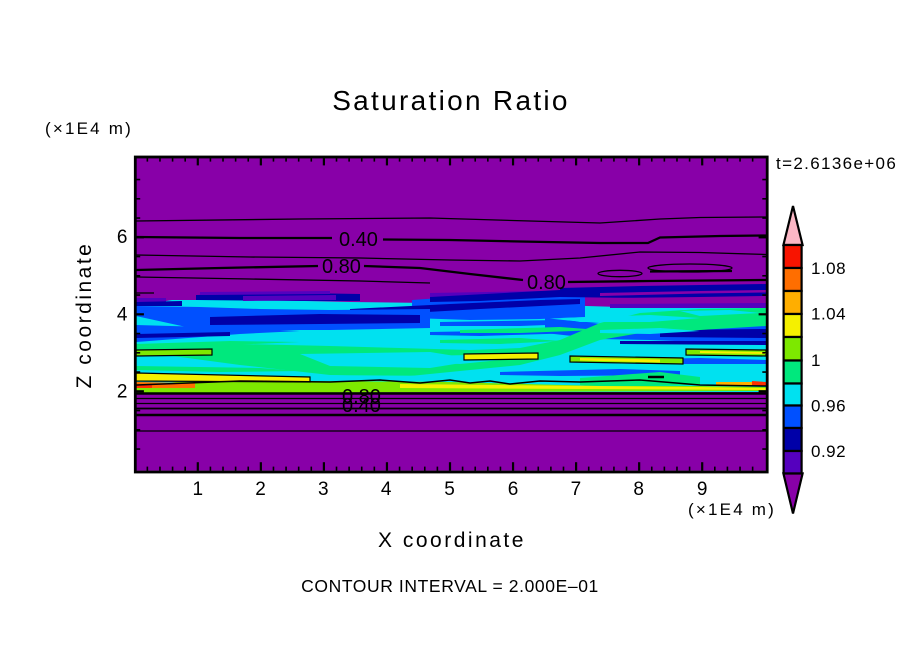 The height and width of the screenshot is (654, 904). Describe the element at coordinates (828, 314) in the screenshot. I see `svg-text: 1.04` at that location.